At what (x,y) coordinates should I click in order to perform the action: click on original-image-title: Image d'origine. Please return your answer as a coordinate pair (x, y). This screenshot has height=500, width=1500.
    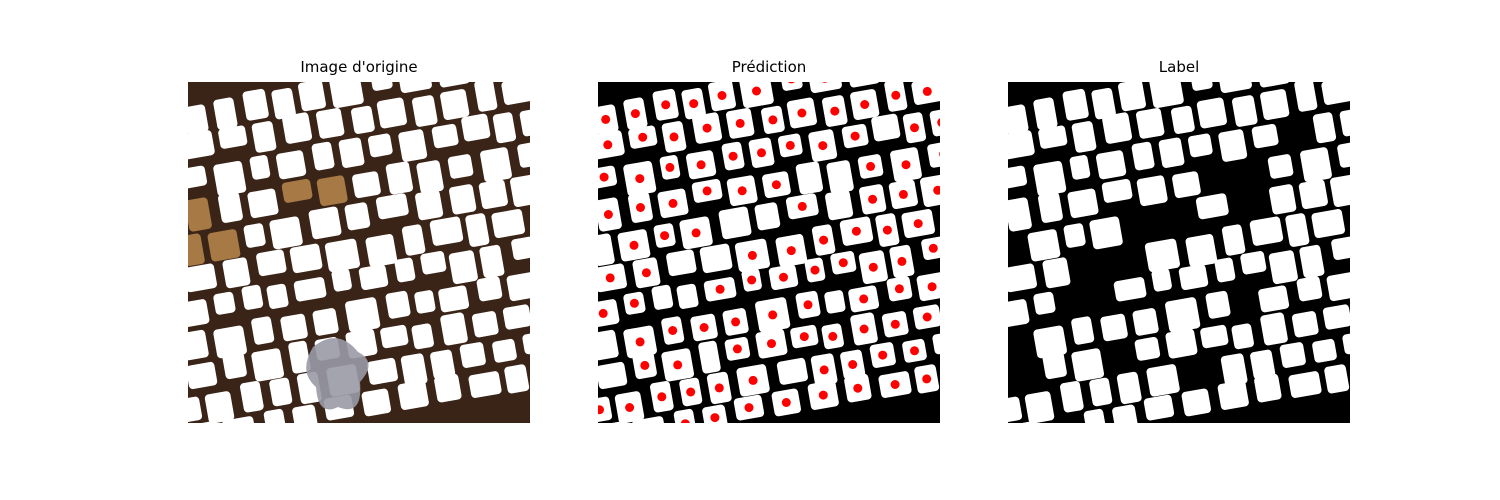
    Looking at the image, I should click on (359, 67).